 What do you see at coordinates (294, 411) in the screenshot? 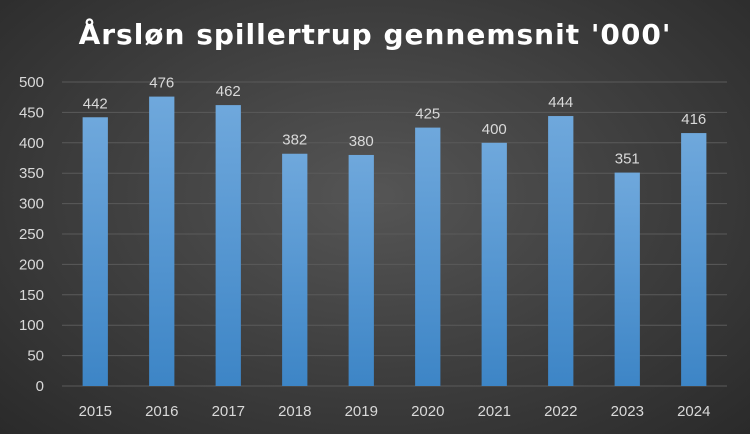
I see `x-tick-label-2018: 2018` at bounding box center [294, 411].